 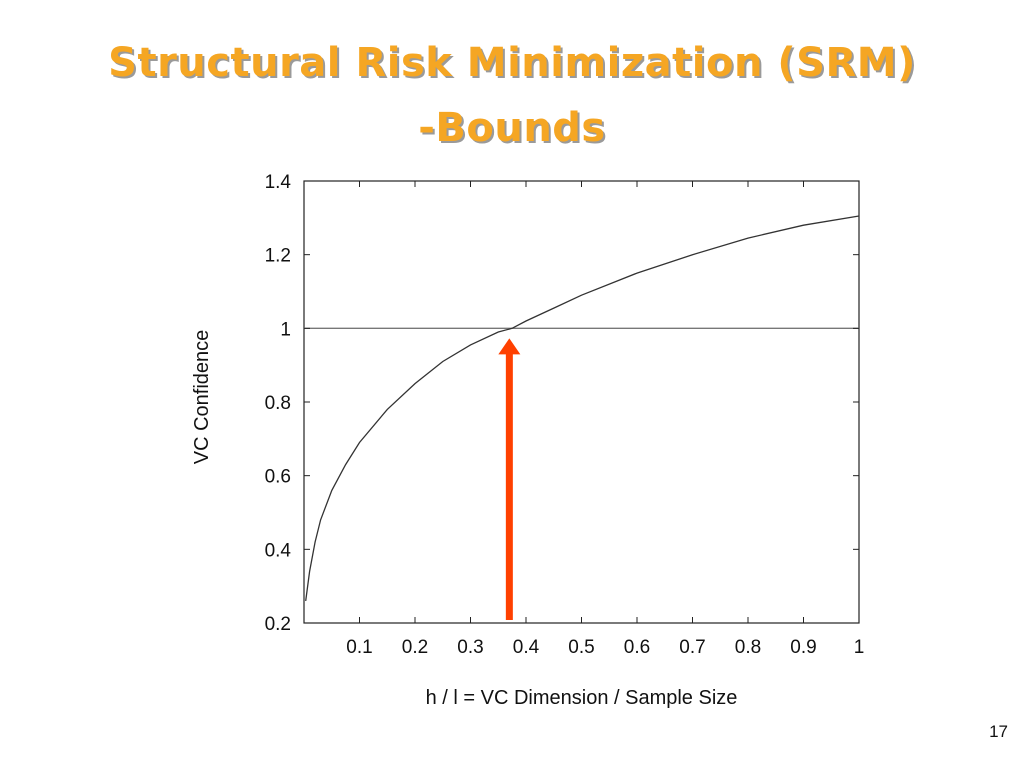 What do you see at coordinates (582, 698) in the screenshot?
I see `x-axis-label: h / l = VC Dimension / Sample Size` at bounding box center [582, 698].